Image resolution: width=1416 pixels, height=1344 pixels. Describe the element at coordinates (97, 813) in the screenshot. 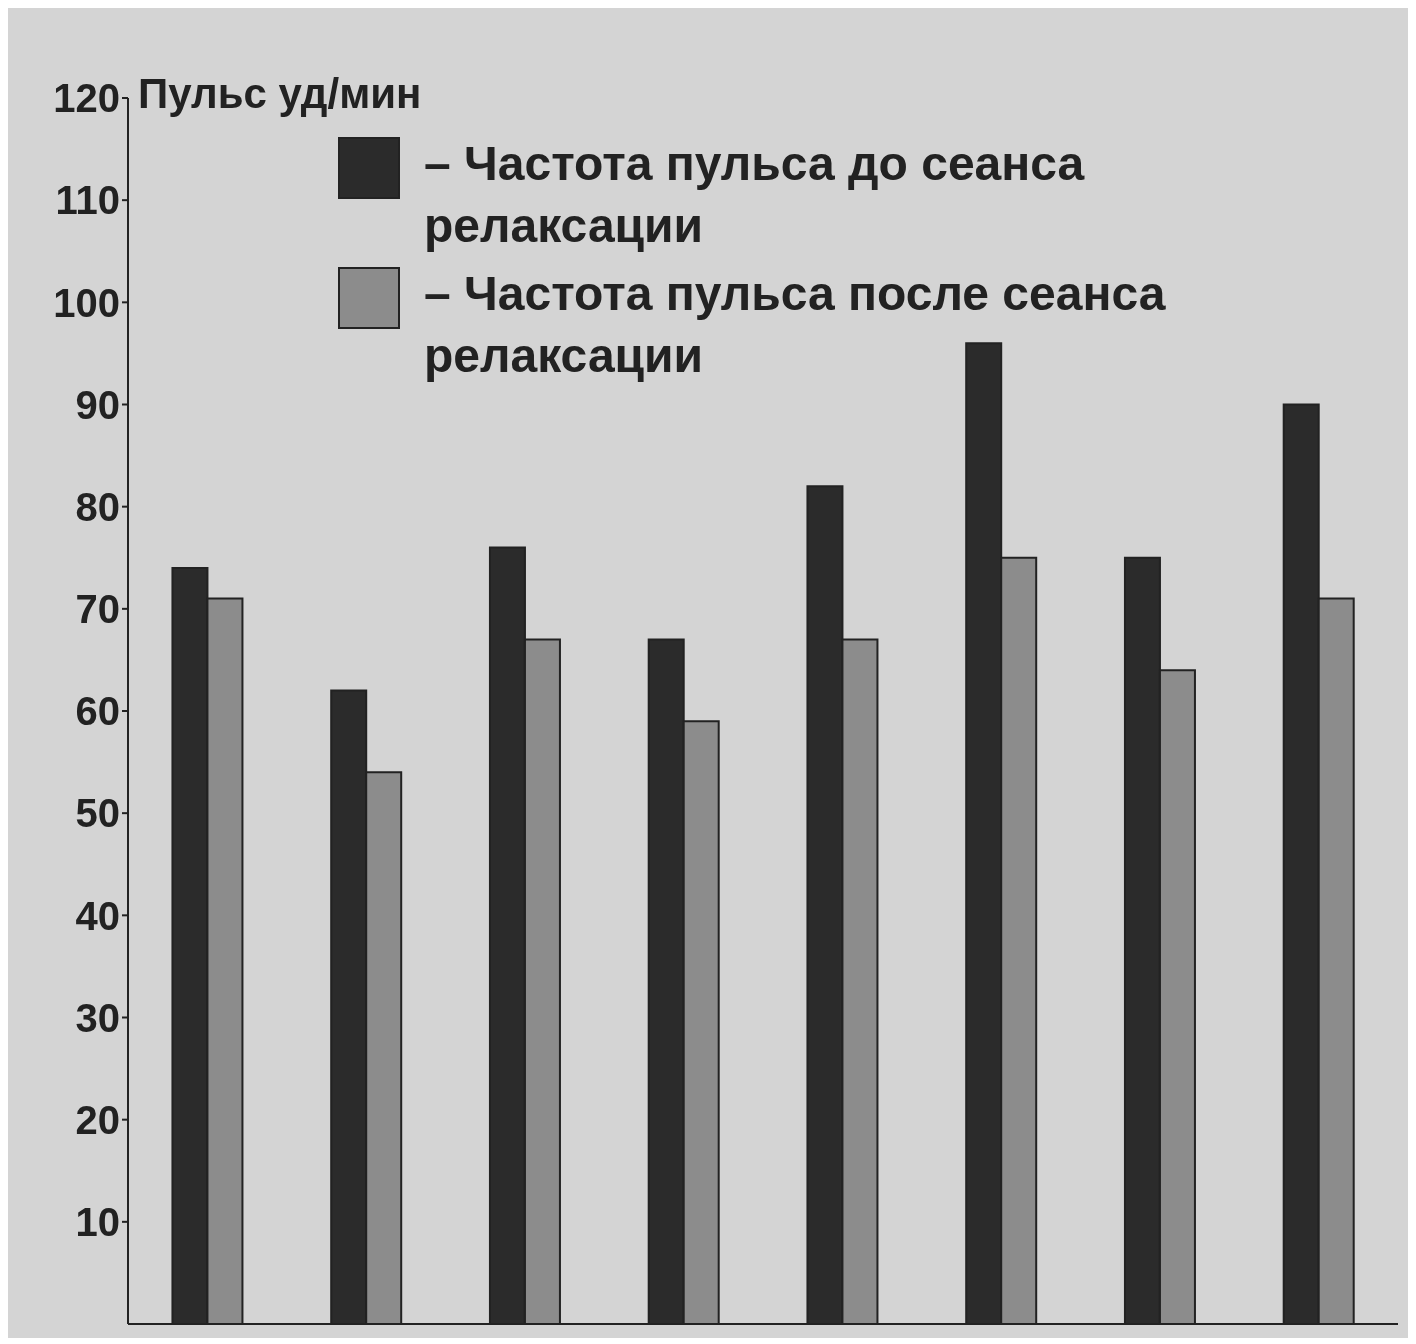

I see `y-tick-label: 50` at that location.